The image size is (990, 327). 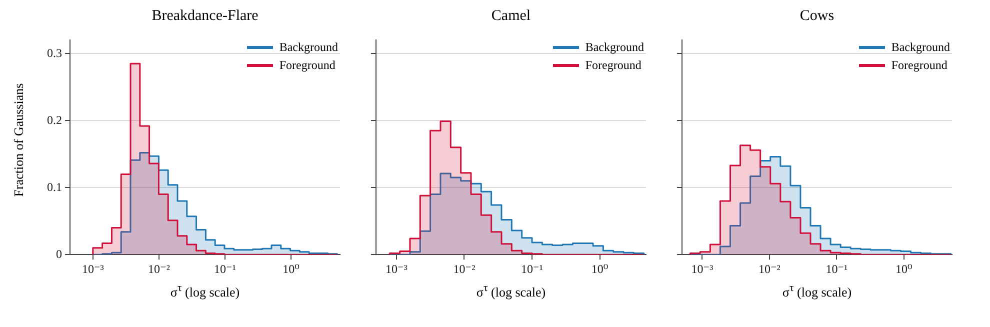 I want to click on chart-title: Cows, so click(x=817, y=17).